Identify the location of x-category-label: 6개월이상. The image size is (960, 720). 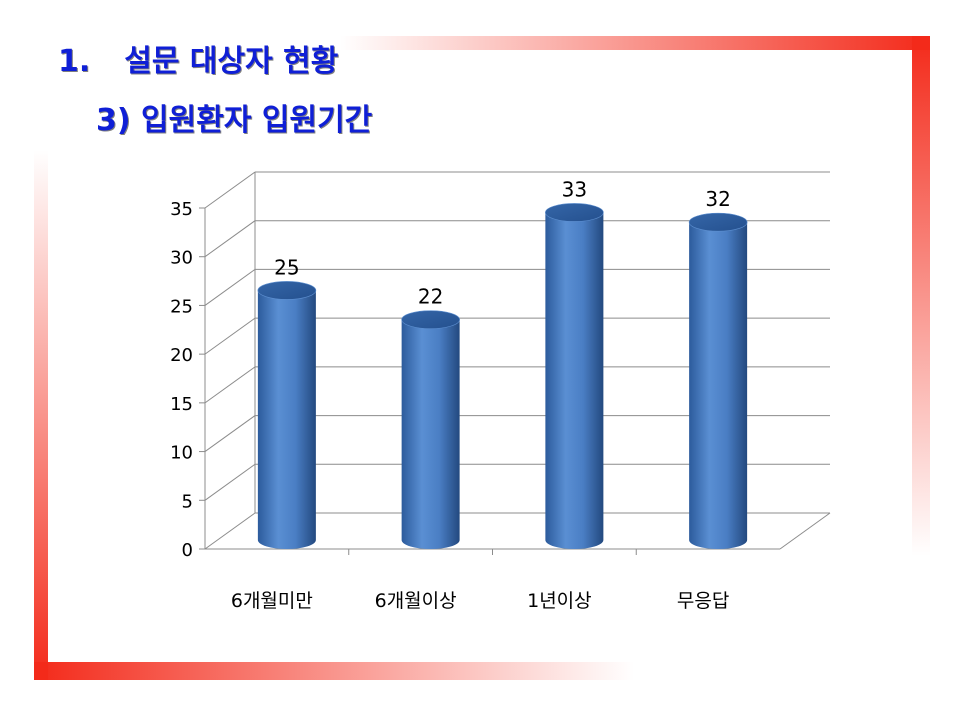
(416, 601).